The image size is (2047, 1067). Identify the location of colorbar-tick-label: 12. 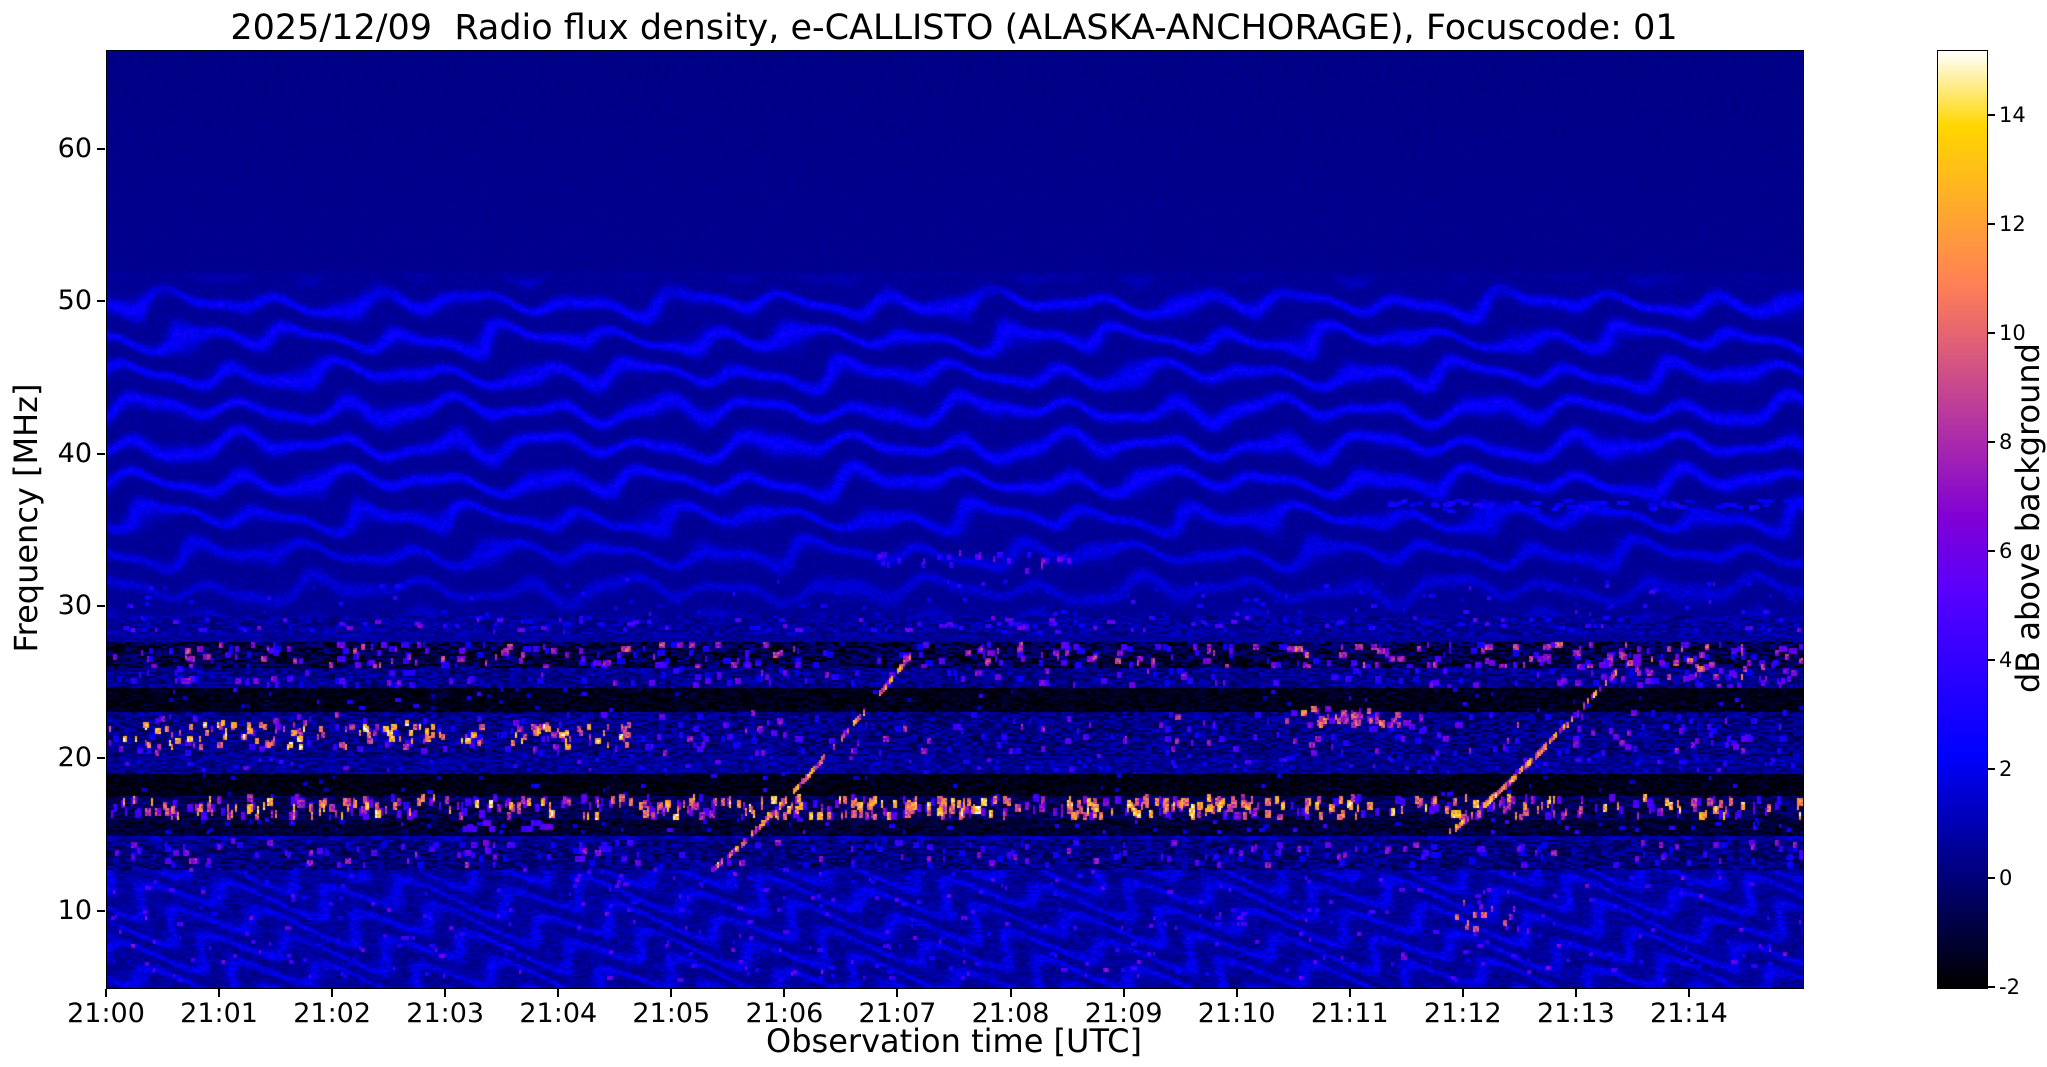
(2012, 224).